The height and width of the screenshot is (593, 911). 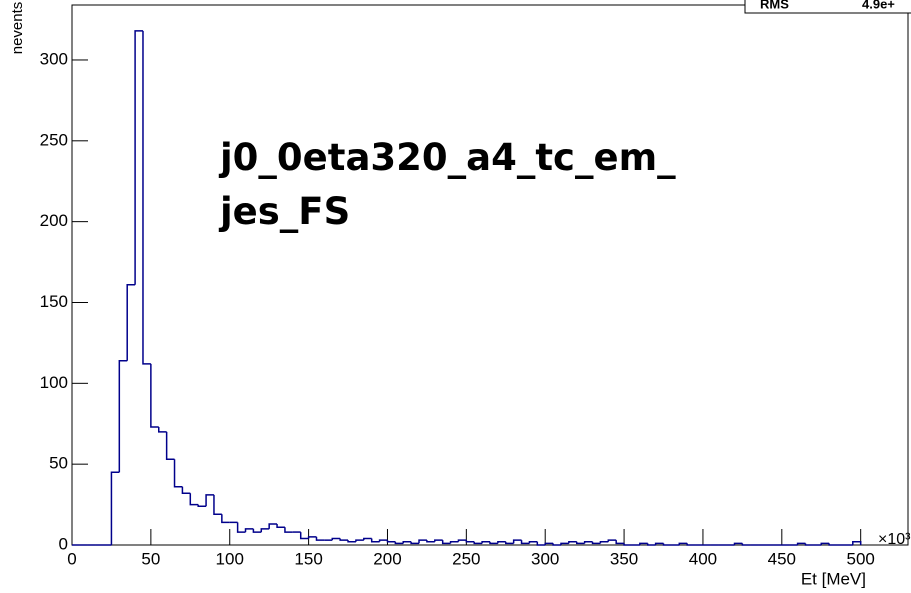 I want to click on x-axis-label: Et [MeV], so click(x=833, y=578).